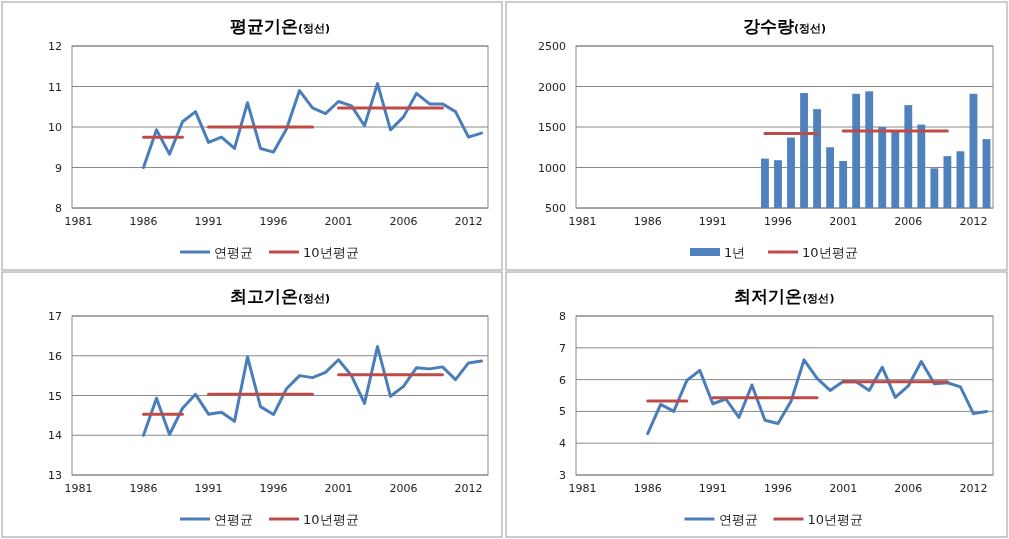  What do you see at coordinates (562, 380) in the screenshot?
I see `y-tick-label: 6` at bounding box center [562, 380].